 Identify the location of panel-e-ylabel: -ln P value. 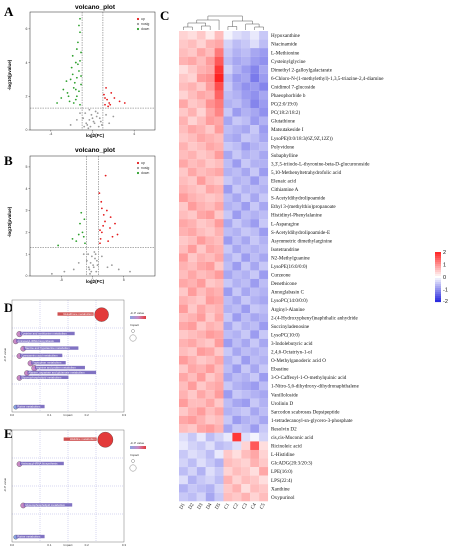
(5, 485).